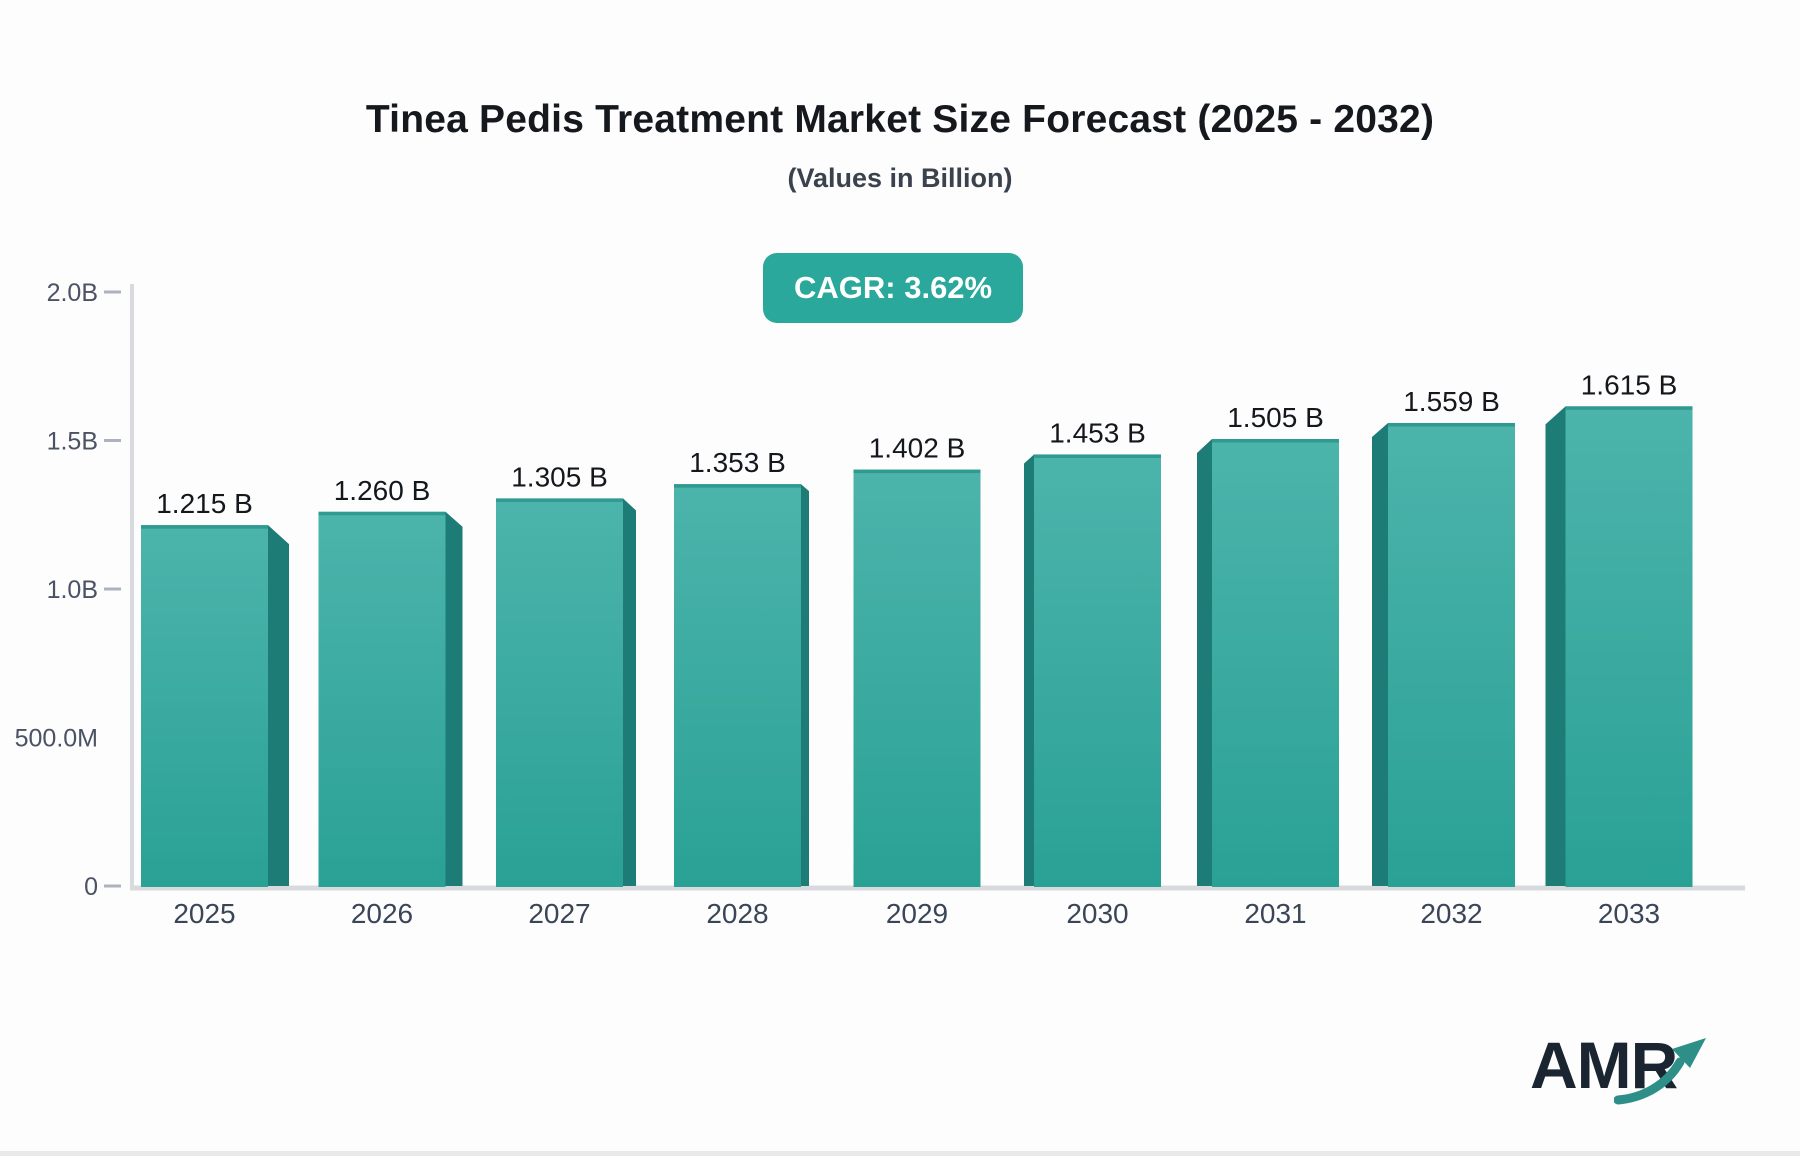 The image size is (1800, 1156). What do you see at coordinates (1629, 913) in the screenshot?
I see `x-axis-label: 2033` at bounding box center [1629, 913].